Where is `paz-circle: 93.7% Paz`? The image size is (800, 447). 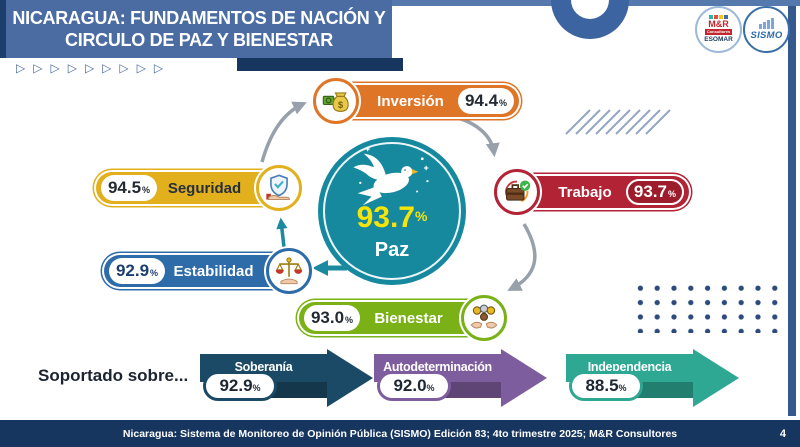
paz-circle: 93.7% Paz is located at coordinates (392, 211).